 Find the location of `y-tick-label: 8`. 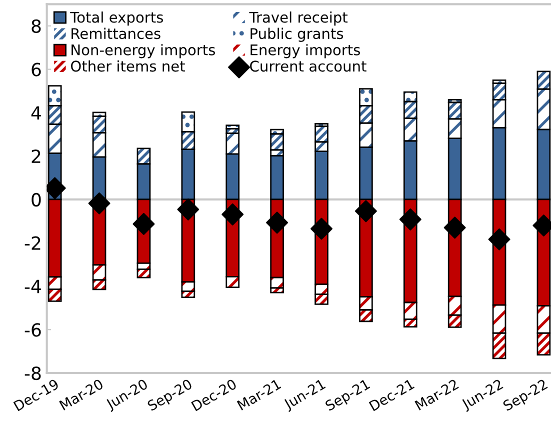

y-tick-label: 8 is located at coordinates (36, 26).